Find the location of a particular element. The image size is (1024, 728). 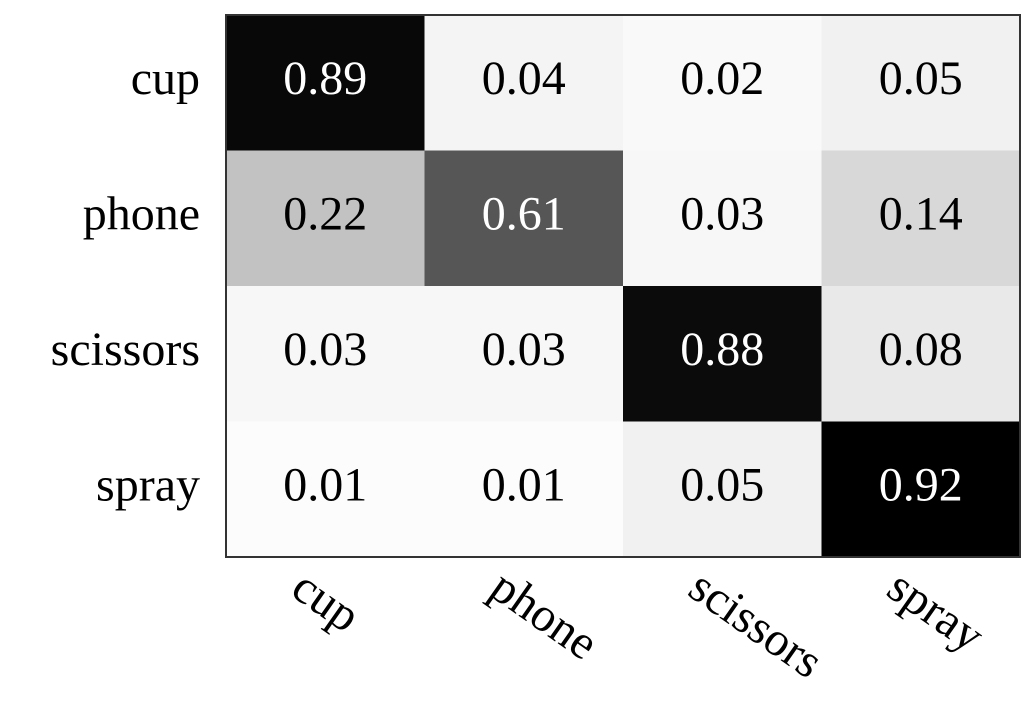

y-tick-label: cup is located at coordinates (165, 78).